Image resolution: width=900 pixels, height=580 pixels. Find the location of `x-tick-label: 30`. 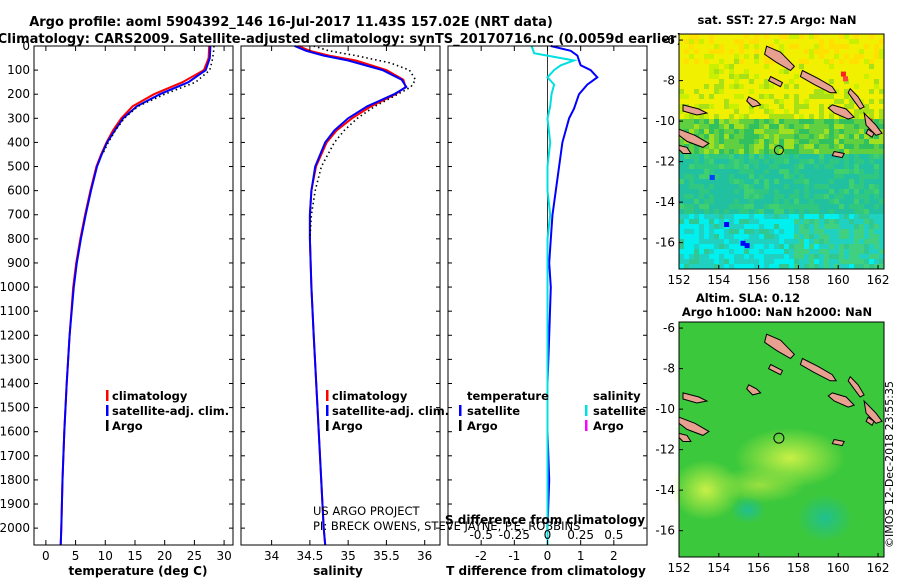

x-tick-label: 30 is located at coordinates (223, 556).